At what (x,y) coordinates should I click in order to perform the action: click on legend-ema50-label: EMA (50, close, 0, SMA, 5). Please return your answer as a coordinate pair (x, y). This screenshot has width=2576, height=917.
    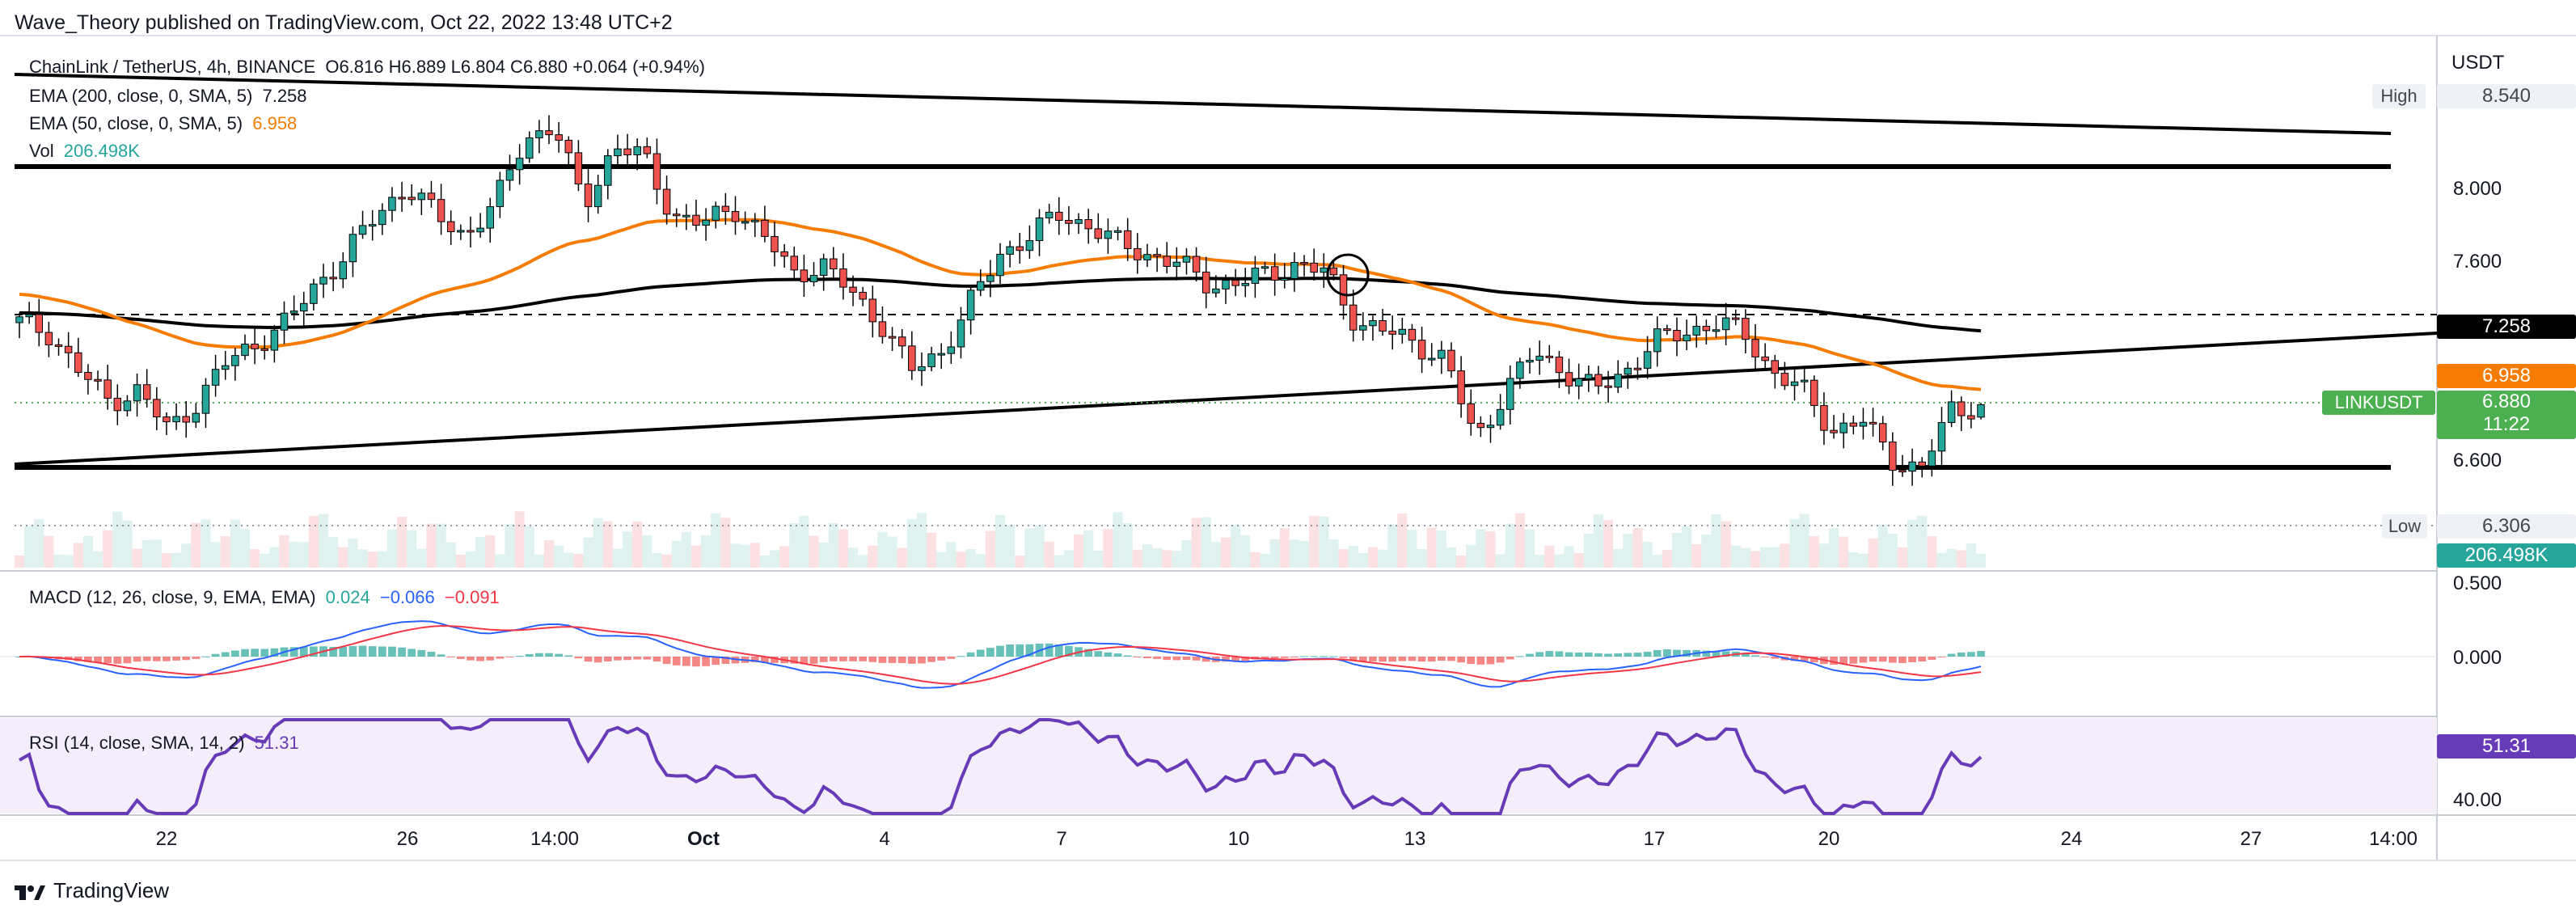
    Looking at the image, I should click on (136, 123).